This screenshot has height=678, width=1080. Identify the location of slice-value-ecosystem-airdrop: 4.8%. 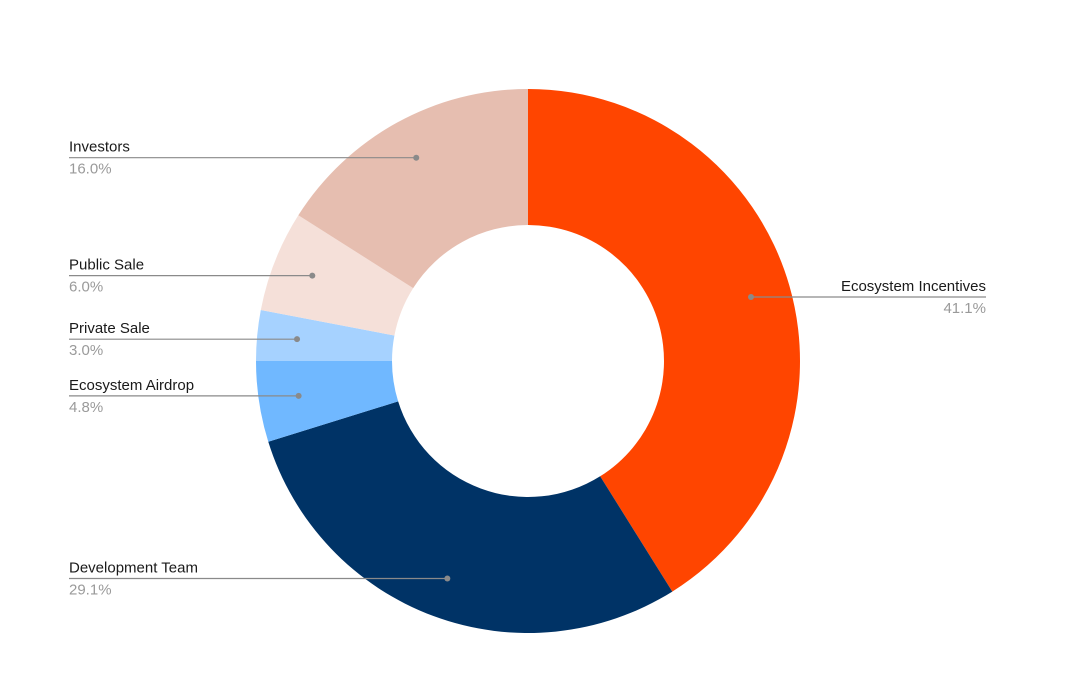
(86, 407).